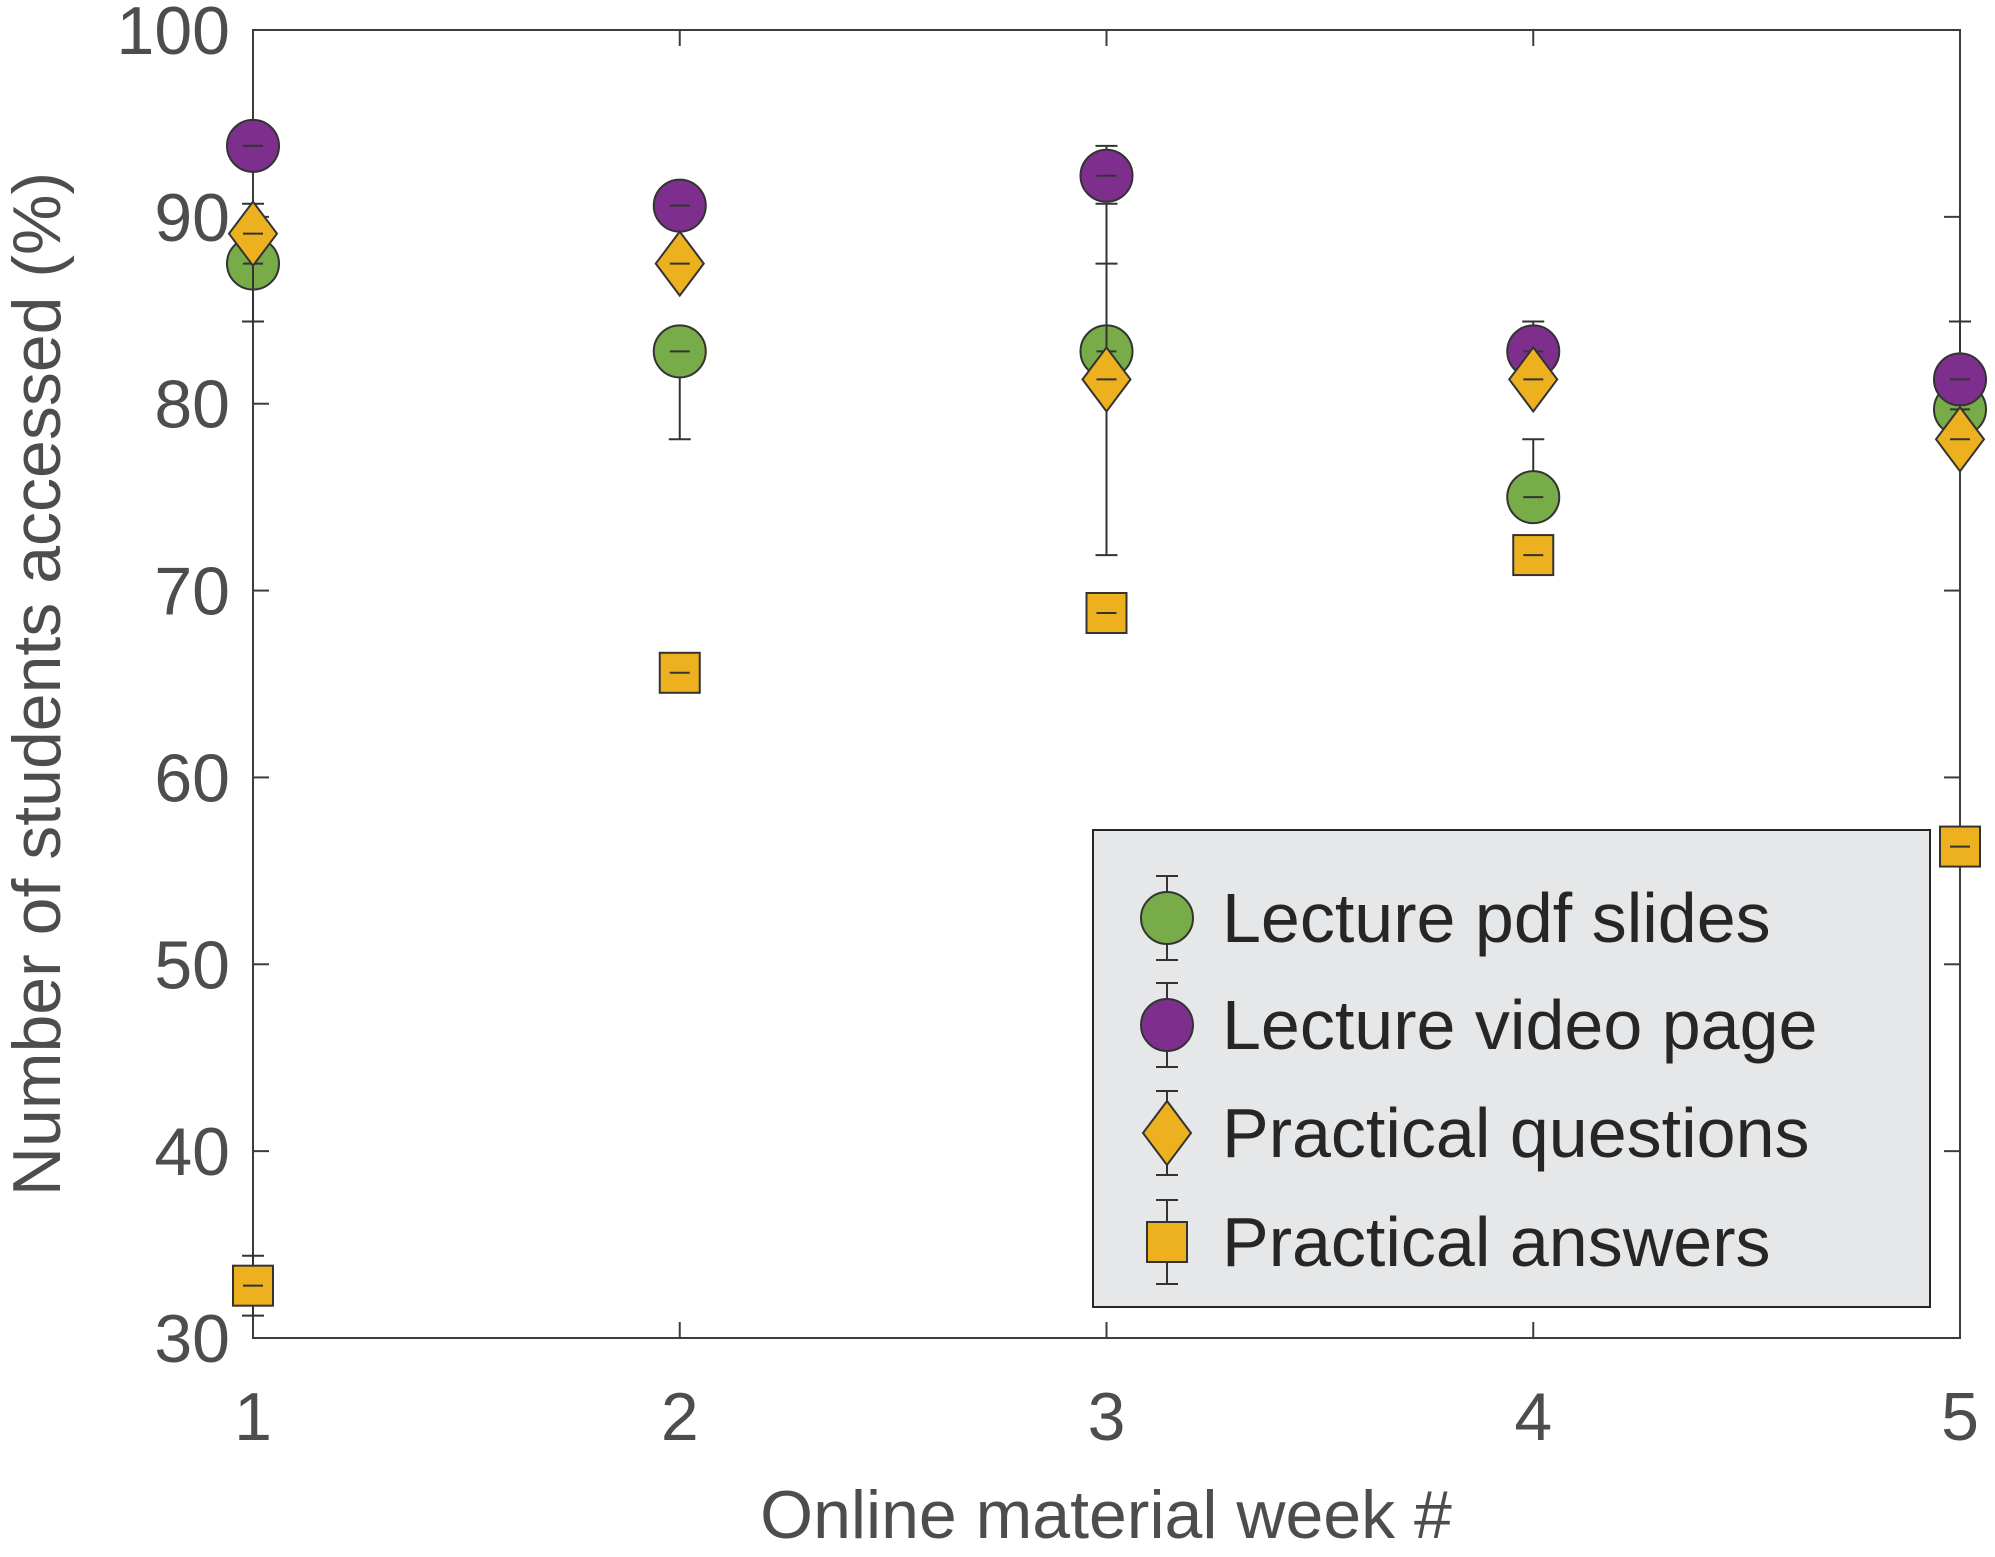  Describe the element at coordinates (192, 1339) in the screenshot. I see `y-tick-label: 30` at that location.